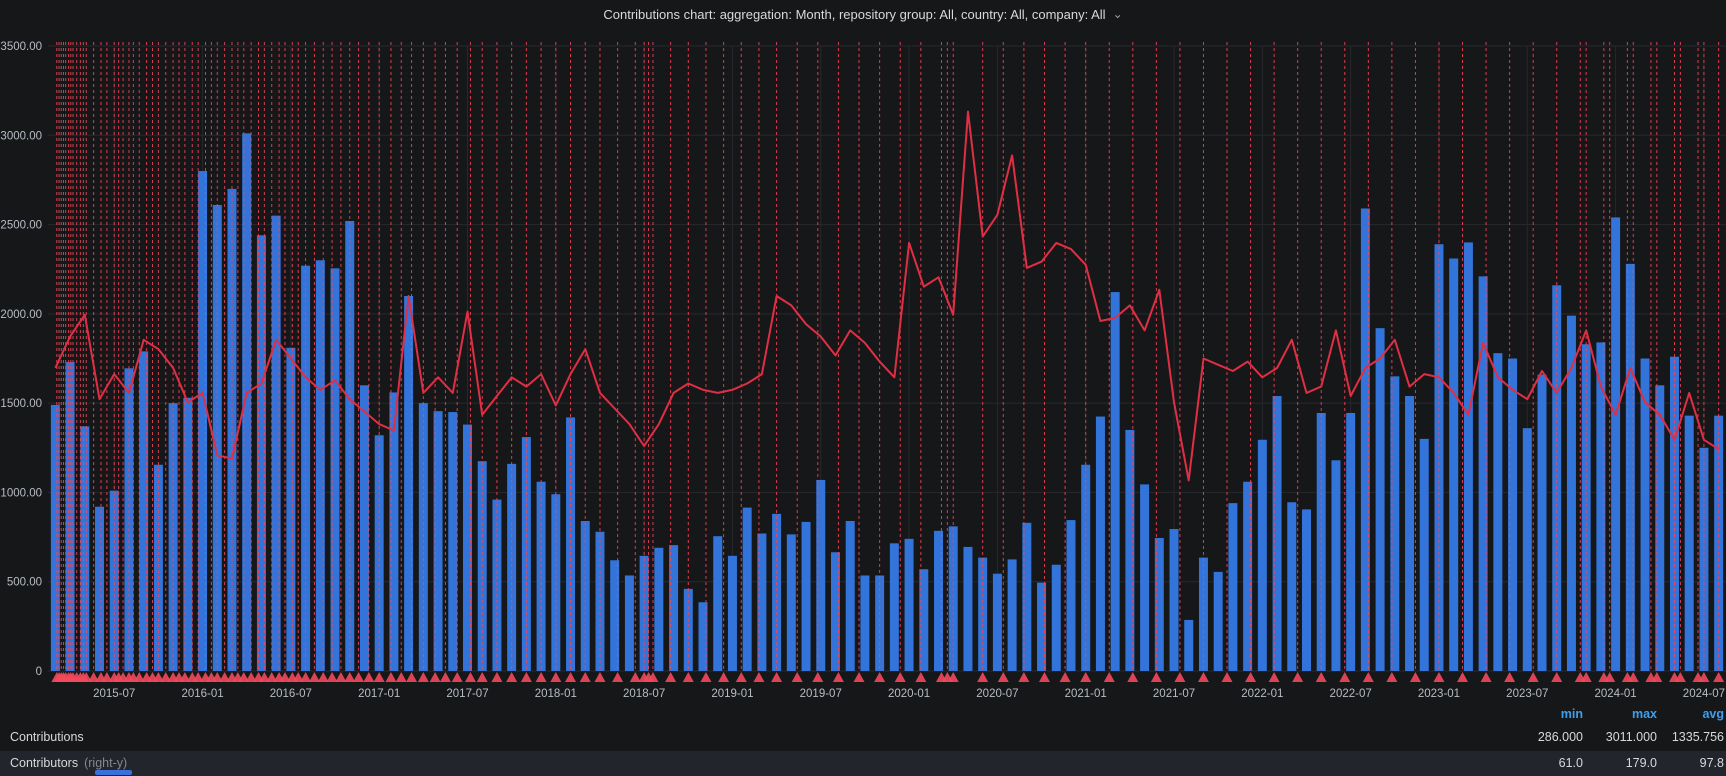  What do you see at coordinates (1713, 714) in the screenshot?
I see `legend-header-avg: avg` at bounding box center [1713, 714].